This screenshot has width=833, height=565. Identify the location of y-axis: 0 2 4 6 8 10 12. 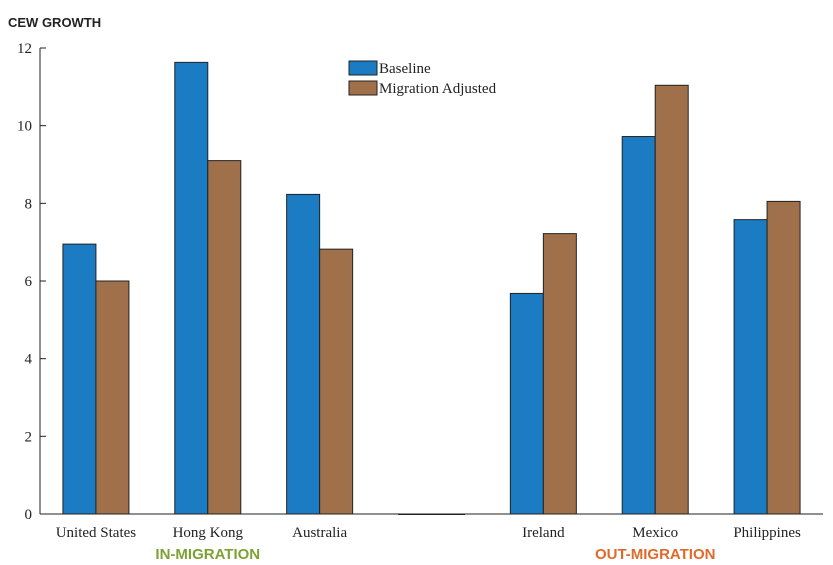
(31, 282).